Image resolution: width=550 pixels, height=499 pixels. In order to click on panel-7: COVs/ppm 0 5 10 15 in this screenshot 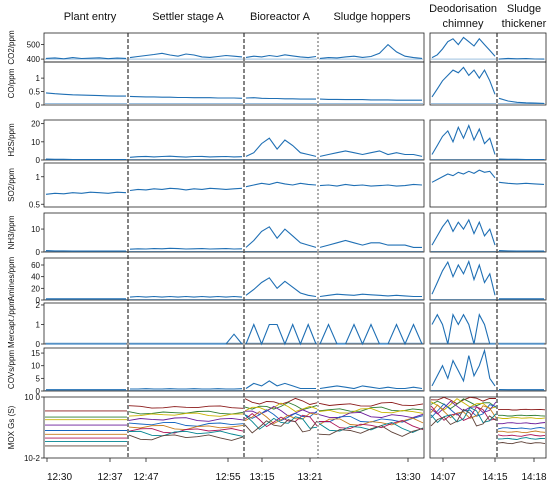, I will do `click(277, 371)`.